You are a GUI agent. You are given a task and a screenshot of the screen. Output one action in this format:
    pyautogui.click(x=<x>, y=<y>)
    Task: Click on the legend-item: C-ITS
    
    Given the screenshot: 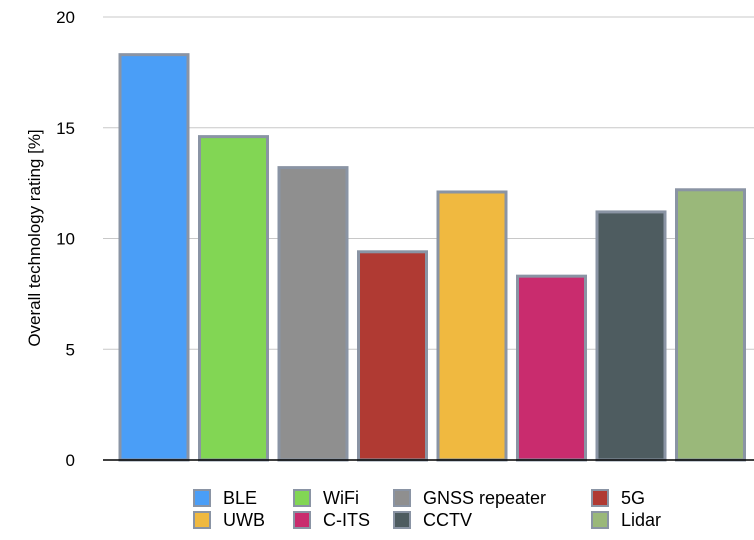 What is the action you would take?
    pyautogui.click(x=331, y=520)
    